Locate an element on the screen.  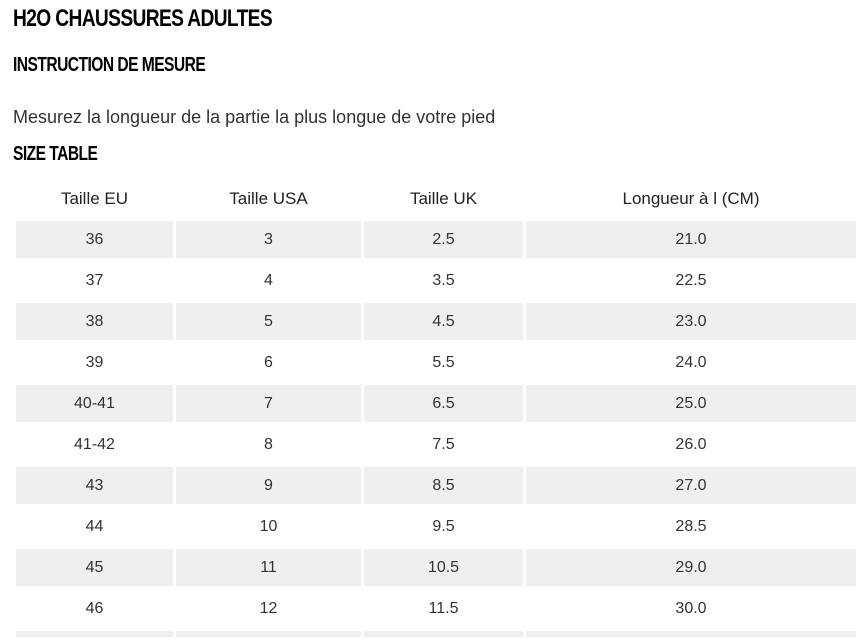
cell-usa: 6 is located at coordinates (268, 362).